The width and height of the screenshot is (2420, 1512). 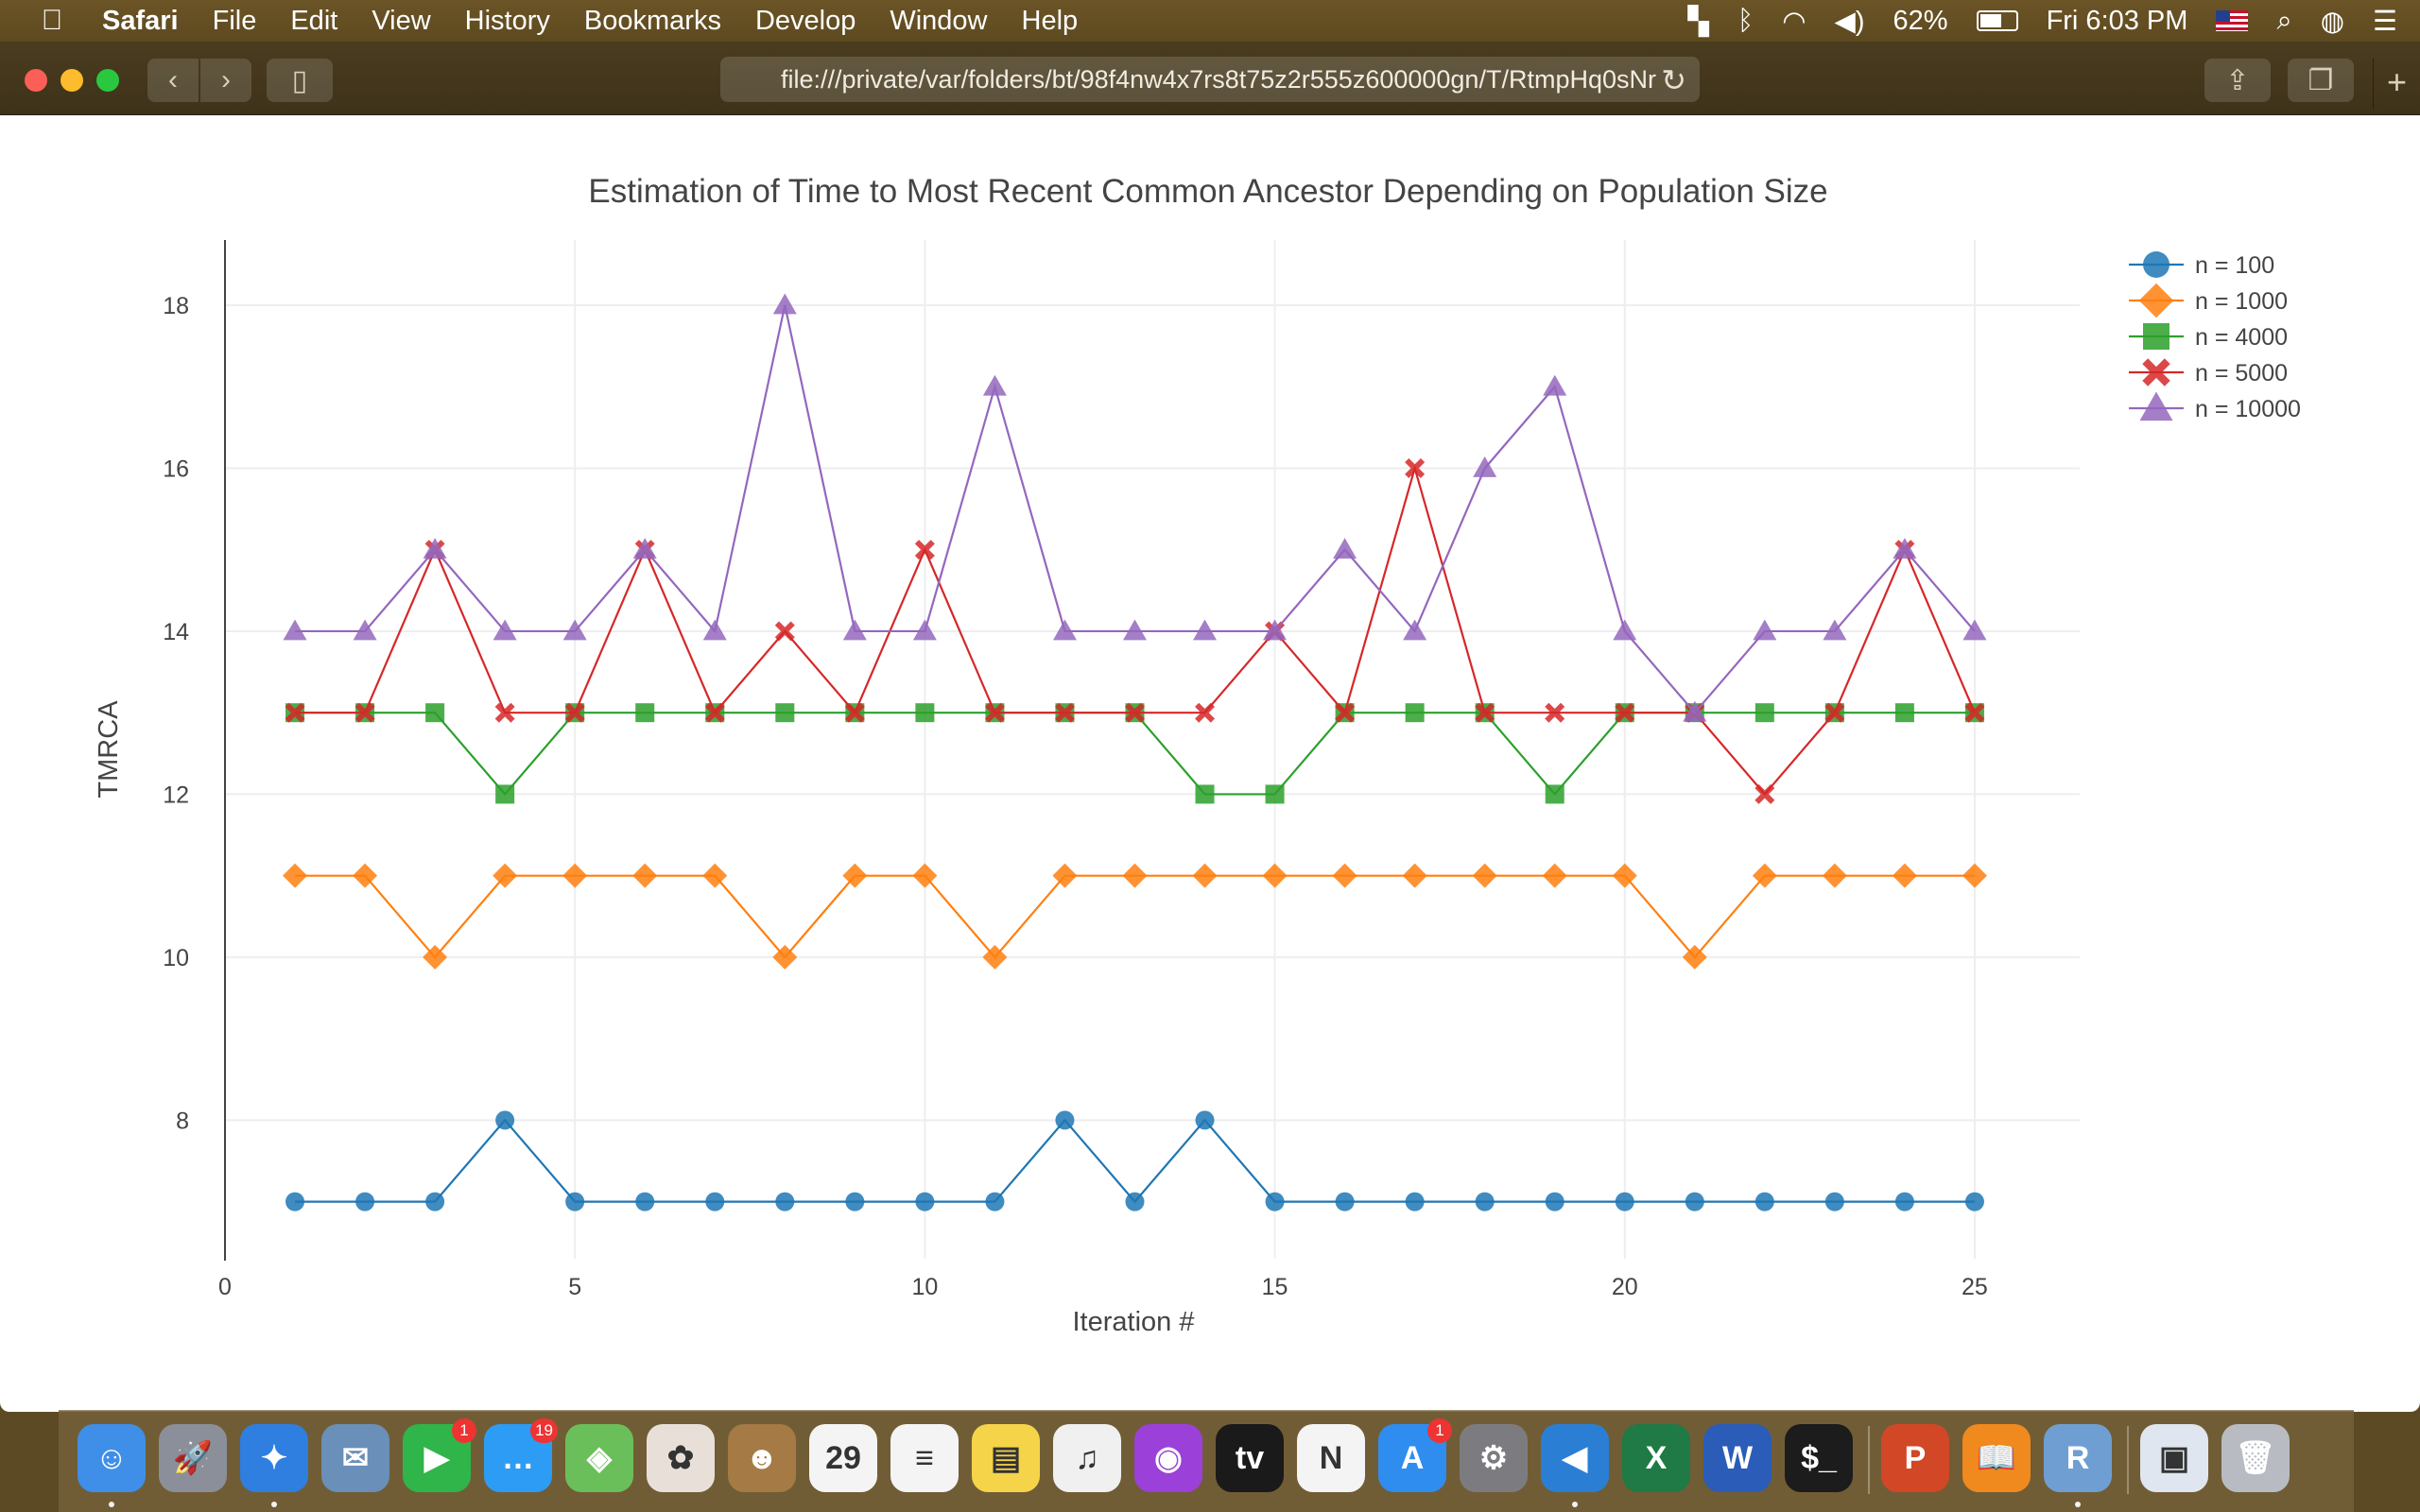 I want to click on dock-launchpad-icon: 🚀, so click(x=193, y=1458).